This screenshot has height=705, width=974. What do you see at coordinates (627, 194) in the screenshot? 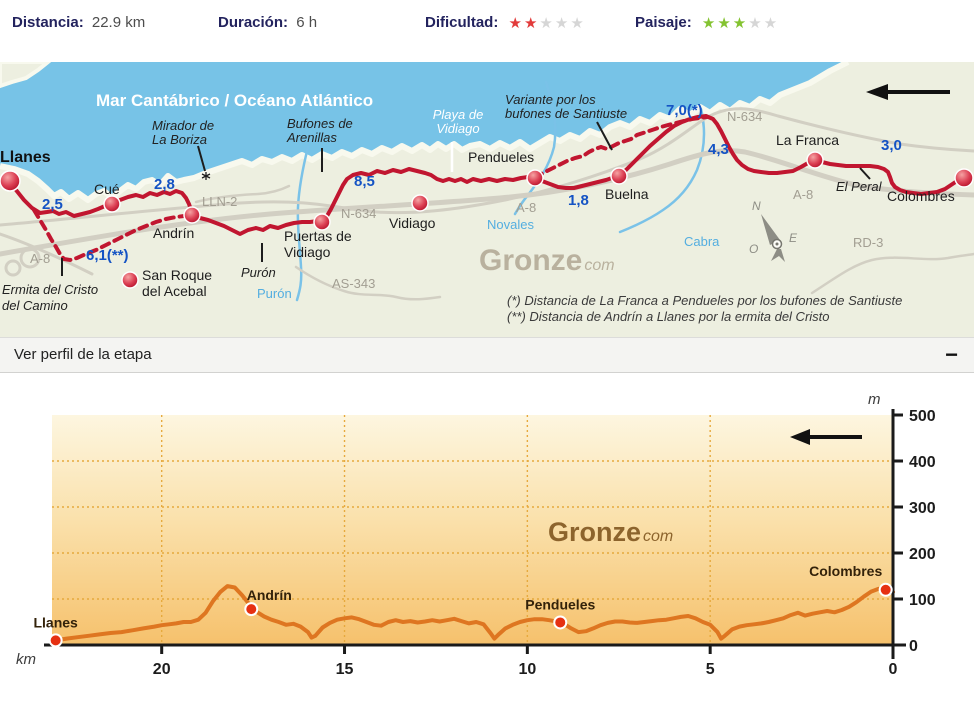
I see `label-buelna: Buelna` at bounding box center [627, 194].